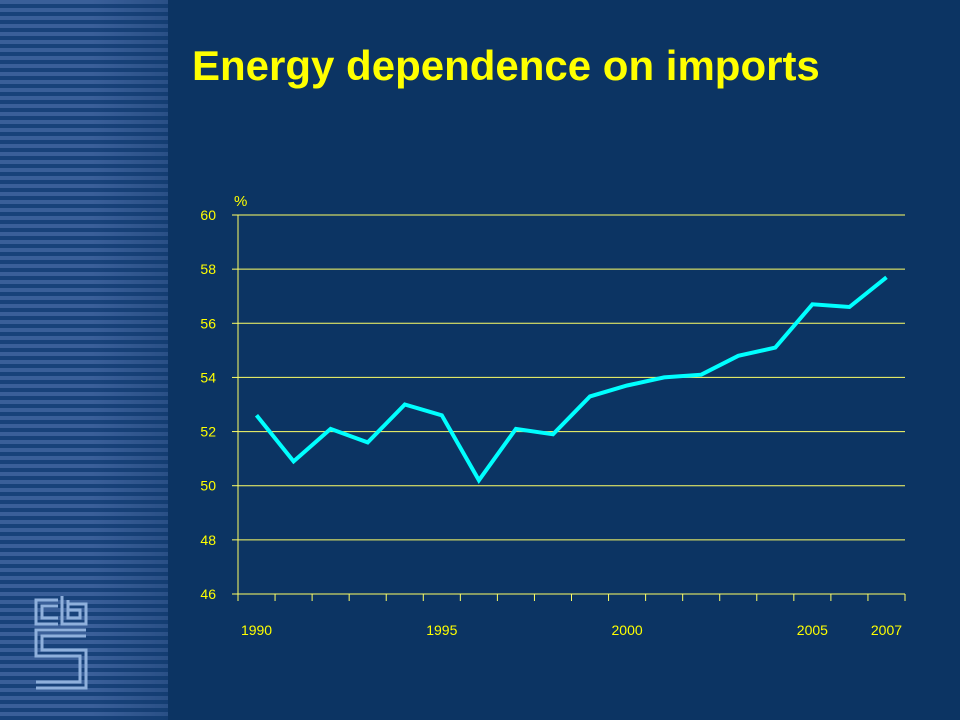 This screenshot has height=720, width=960. Describe the element at coordinates (886, 630) in the screenshot. I see `x-tick-label: 2007` at that location.